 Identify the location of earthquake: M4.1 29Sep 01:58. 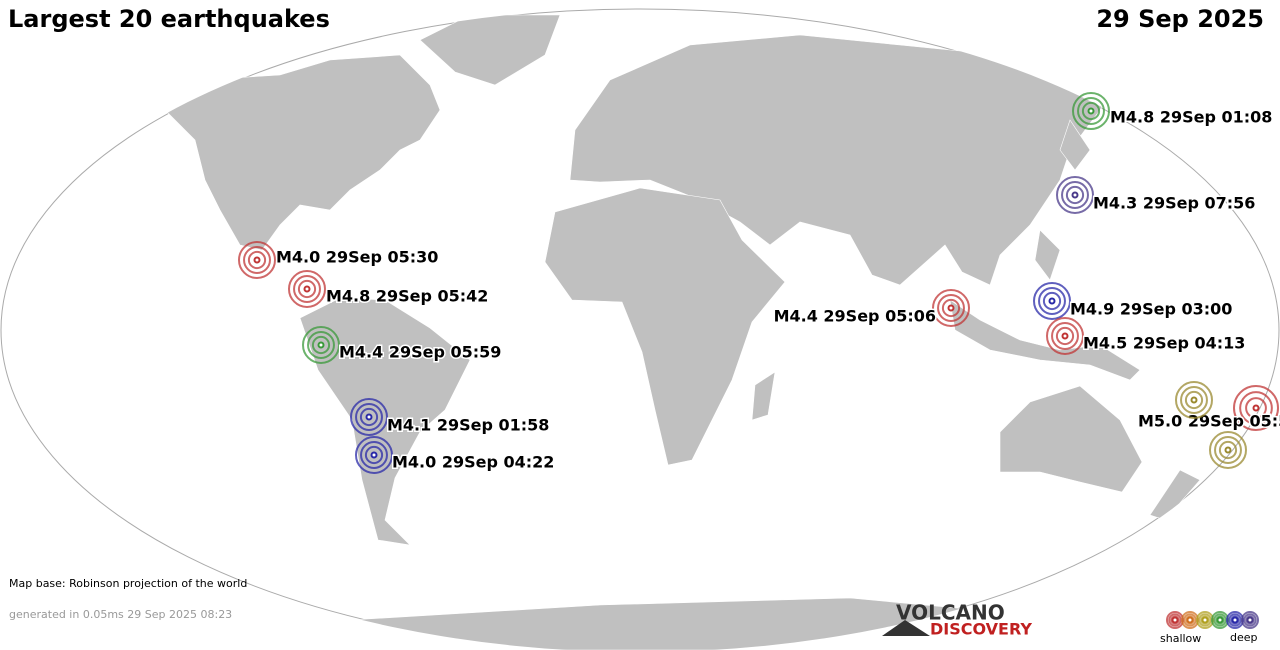
(450, 417).